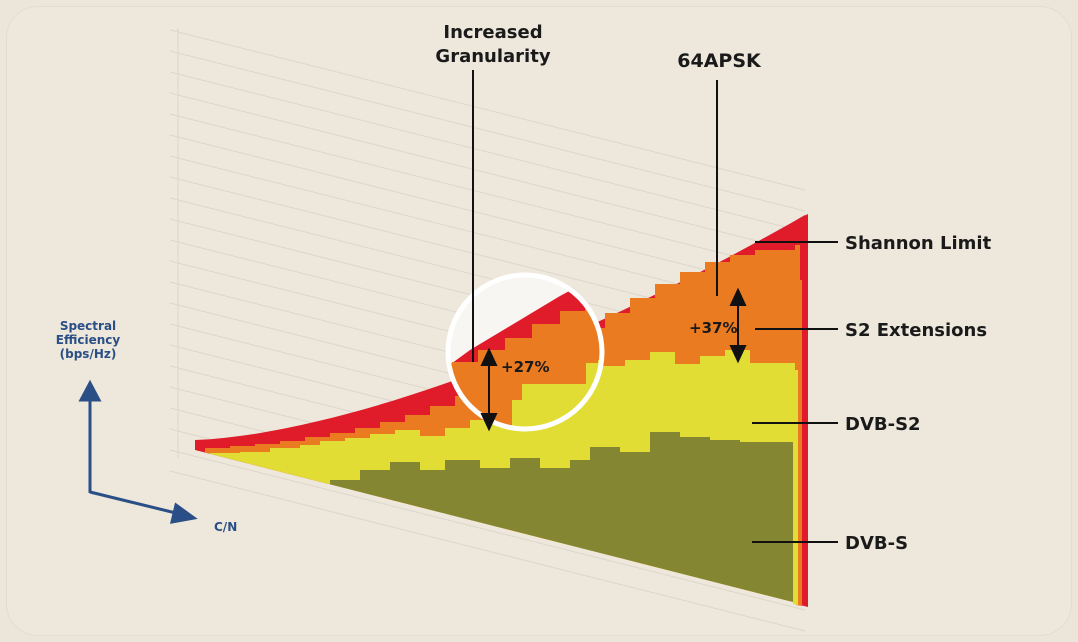 This screenshot has width=1078, height=642. Describe the element at coordinates (135, 503) in the screenshot. I see `x-axis-line` at that location.